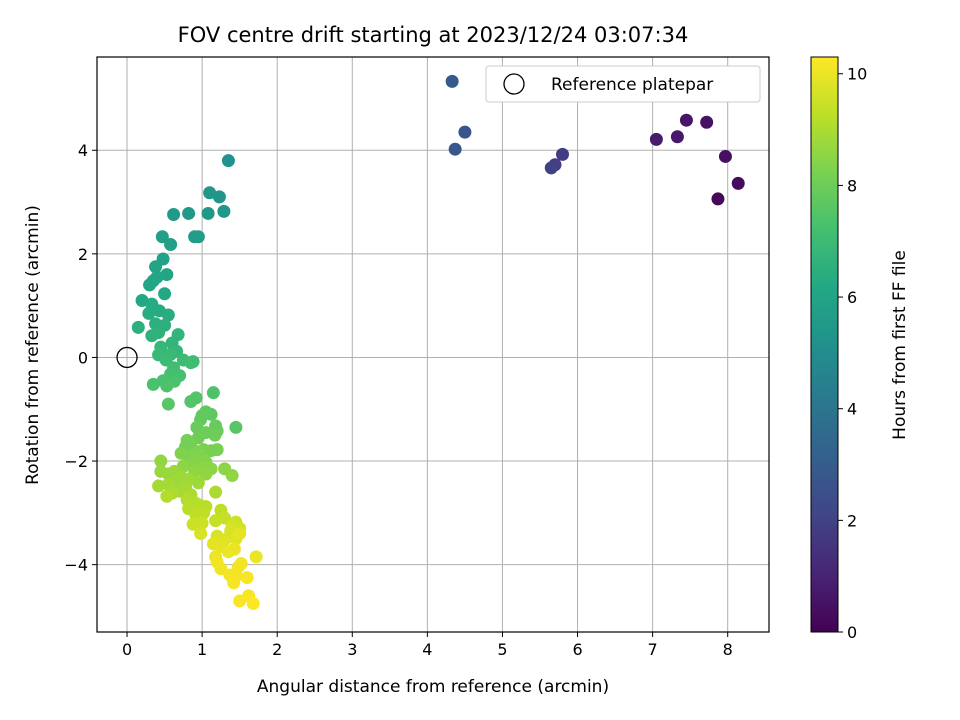 The image size is (960, 720). I want to click on colorbar-tick-label: 8, so click(852, 185).